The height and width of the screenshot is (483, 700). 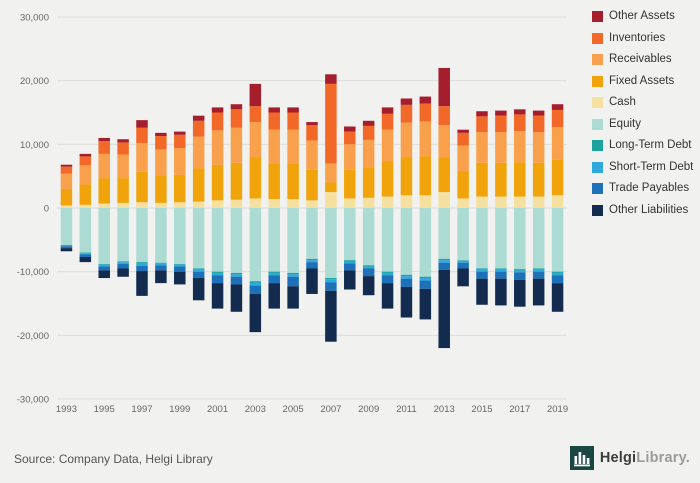 I want to click on bar-1997-short-term-debt, so click(x=142, y=264).